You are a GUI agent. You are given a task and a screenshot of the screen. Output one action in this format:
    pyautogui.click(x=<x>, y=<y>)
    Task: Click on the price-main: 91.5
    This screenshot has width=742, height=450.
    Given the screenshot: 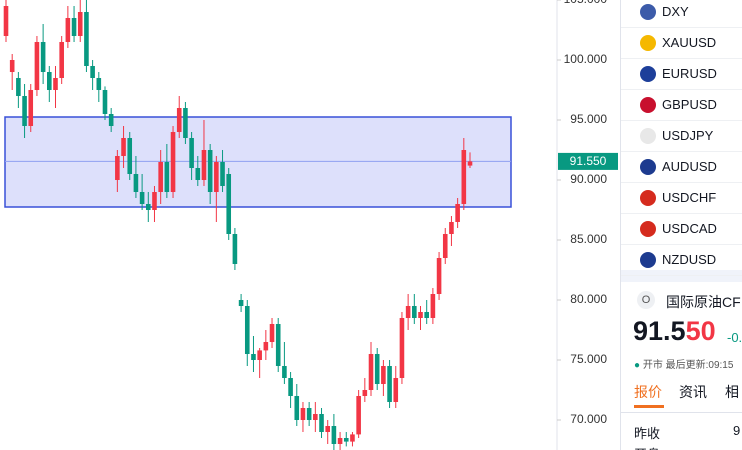 What is the action you would take?
    pyautogui.click(x=659, y=331)
    